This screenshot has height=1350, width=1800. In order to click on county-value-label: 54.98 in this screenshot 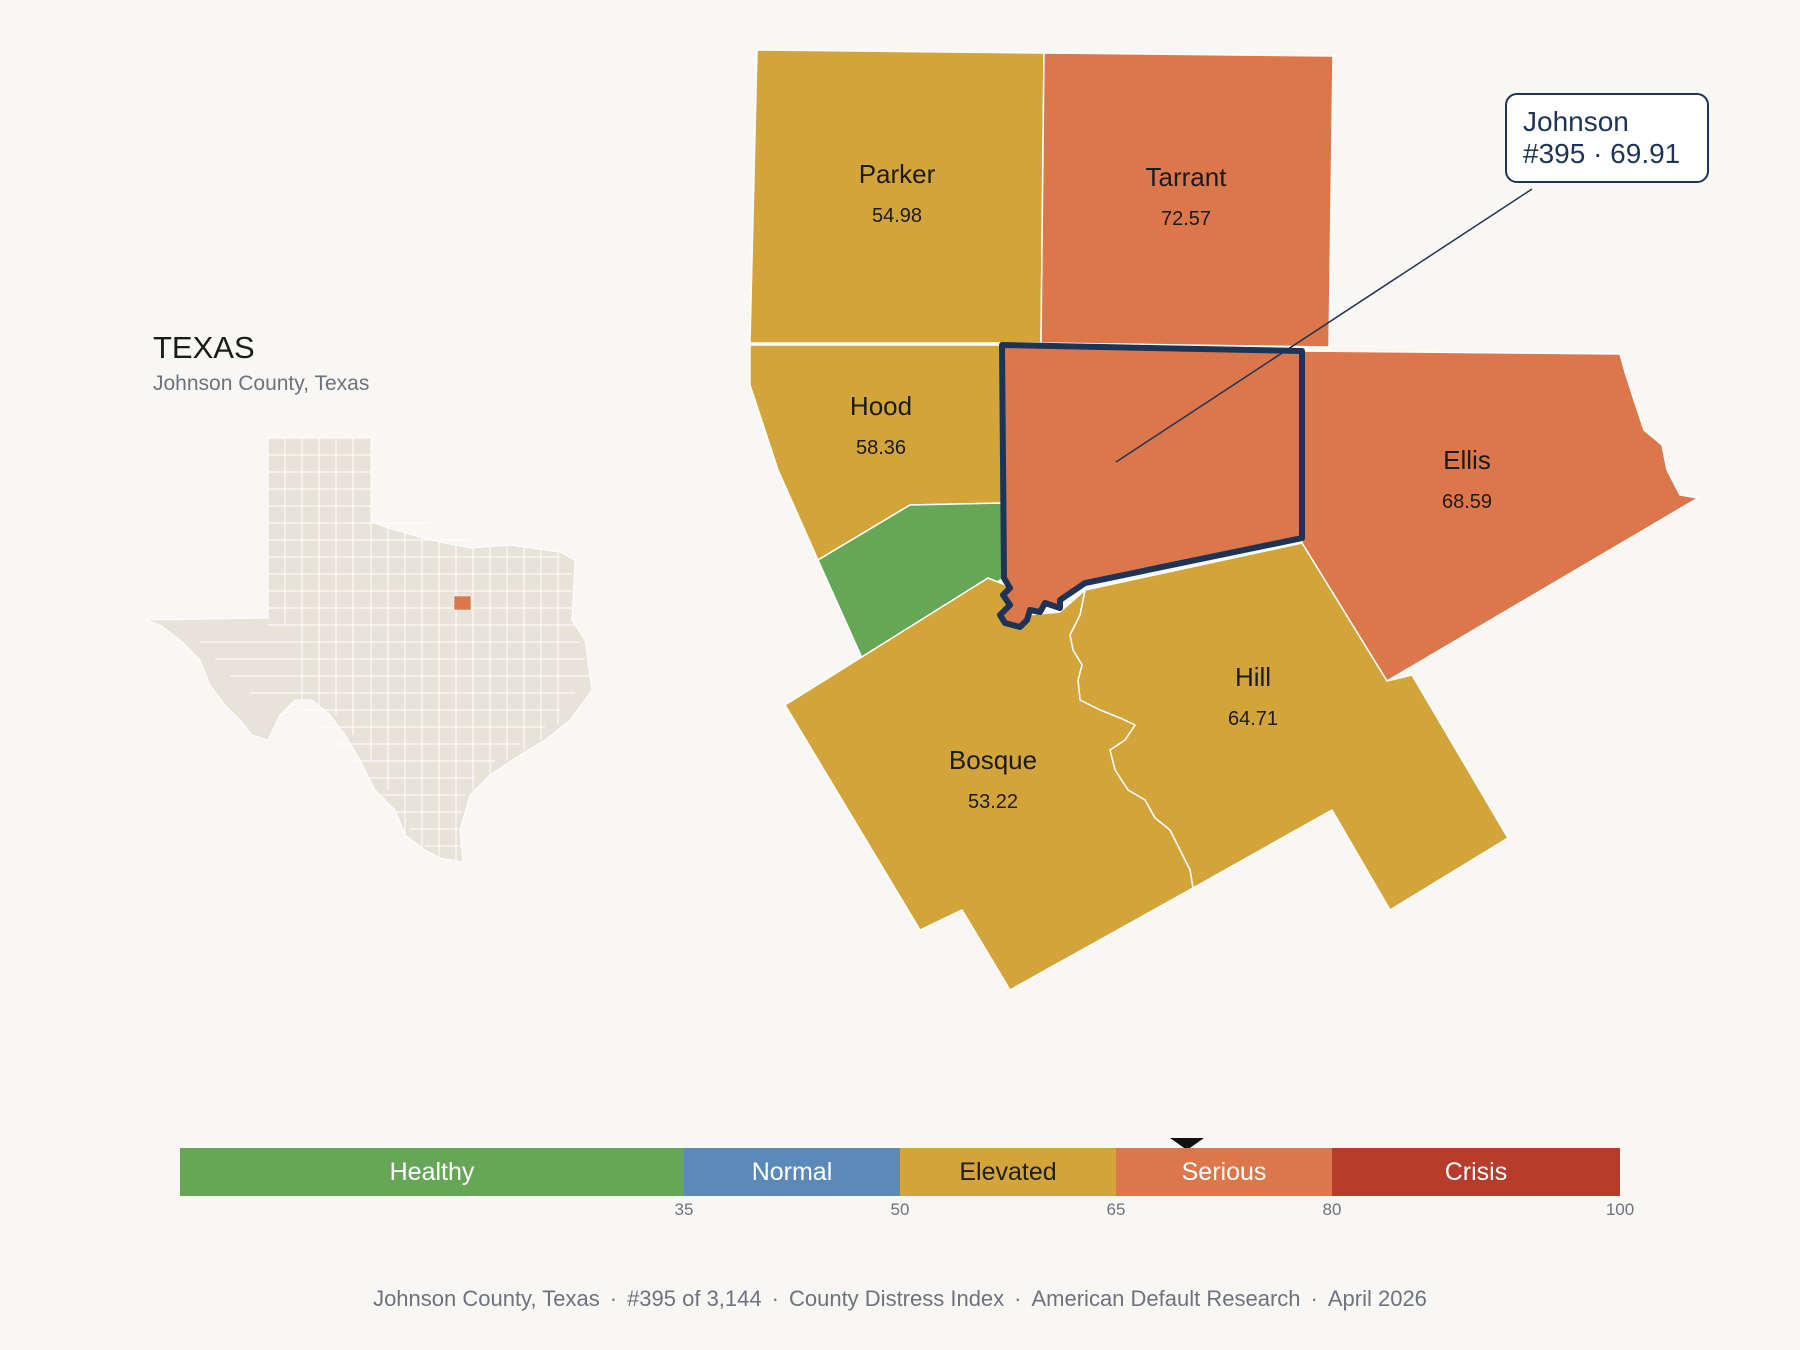, I will do `click(897, 216)`.